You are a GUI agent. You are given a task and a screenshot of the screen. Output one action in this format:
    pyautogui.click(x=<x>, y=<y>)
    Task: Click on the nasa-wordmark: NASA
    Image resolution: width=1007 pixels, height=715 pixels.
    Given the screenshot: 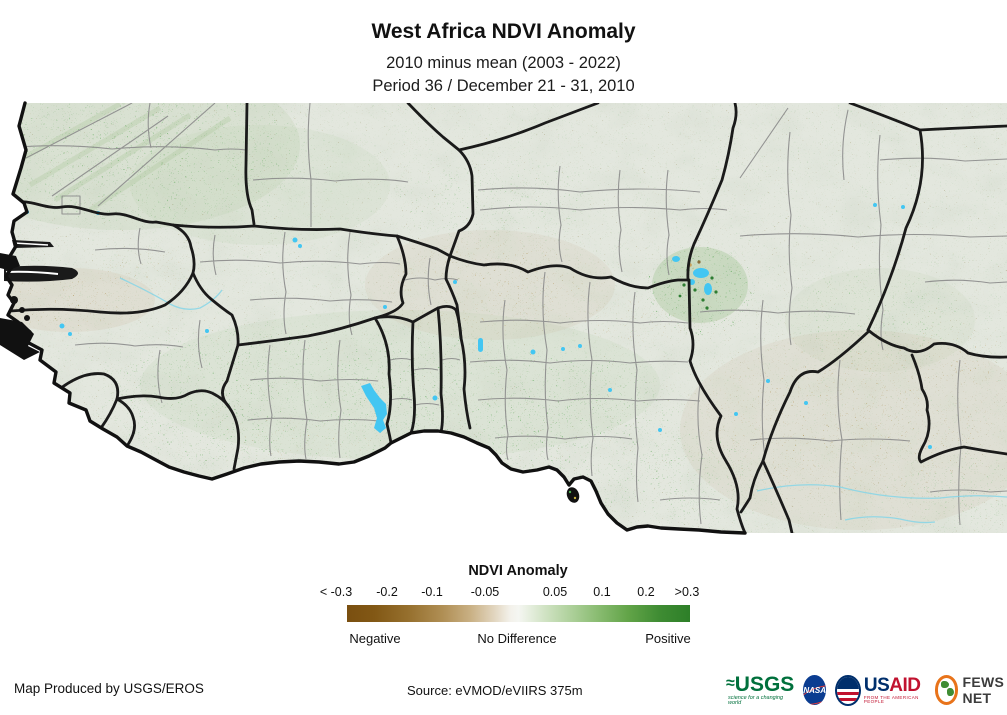 What is the action you would take?
    pyautogui.click(x=815, y=690)
    